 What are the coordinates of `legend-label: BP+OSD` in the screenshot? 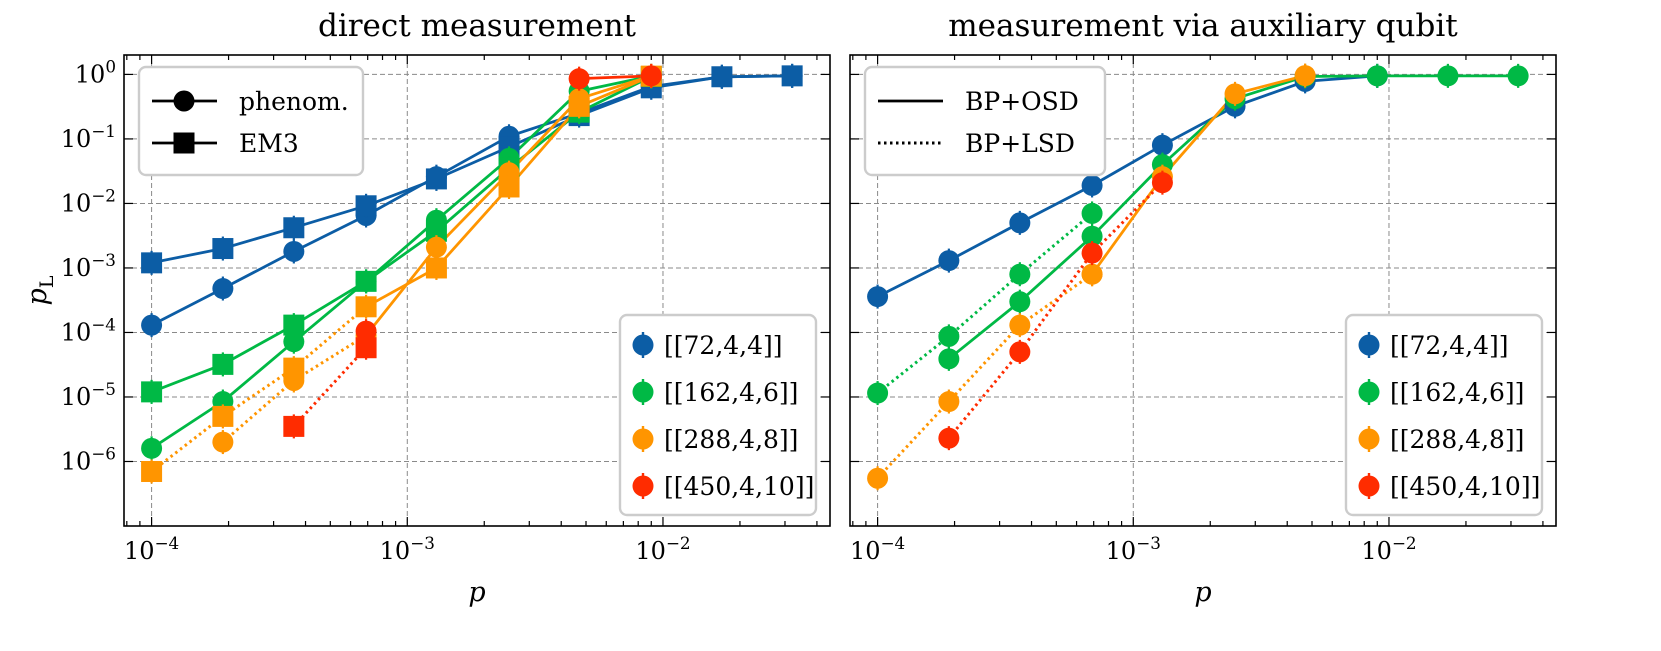 It's located at (1022, 101).